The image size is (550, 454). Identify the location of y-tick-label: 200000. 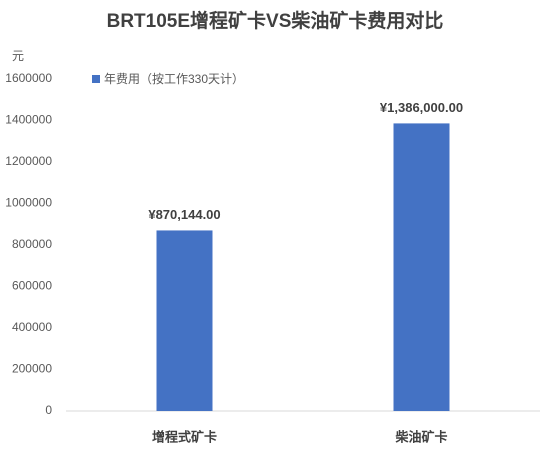
(32, 369).